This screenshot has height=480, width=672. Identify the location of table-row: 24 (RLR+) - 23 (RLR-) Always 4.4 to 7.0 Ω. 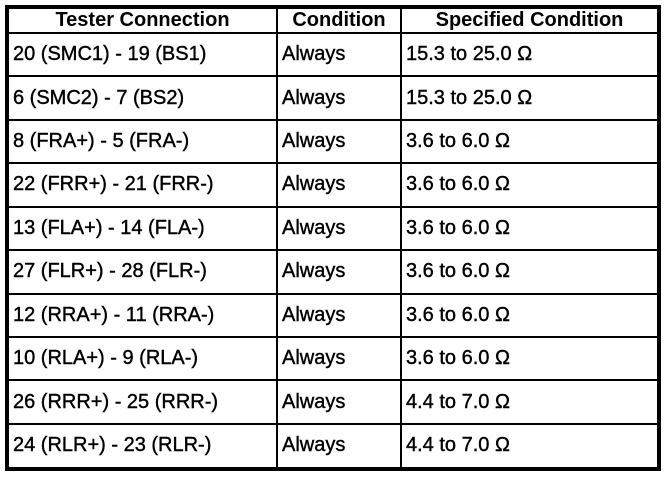
(333, 446).